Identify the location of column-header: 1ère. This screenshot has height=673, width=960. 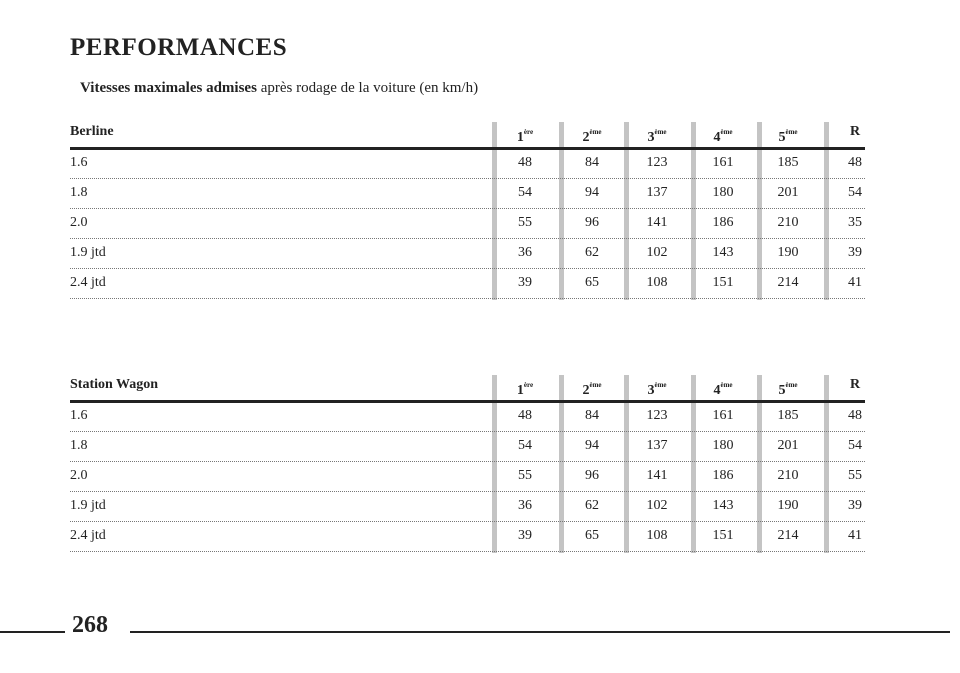
(525, 388).